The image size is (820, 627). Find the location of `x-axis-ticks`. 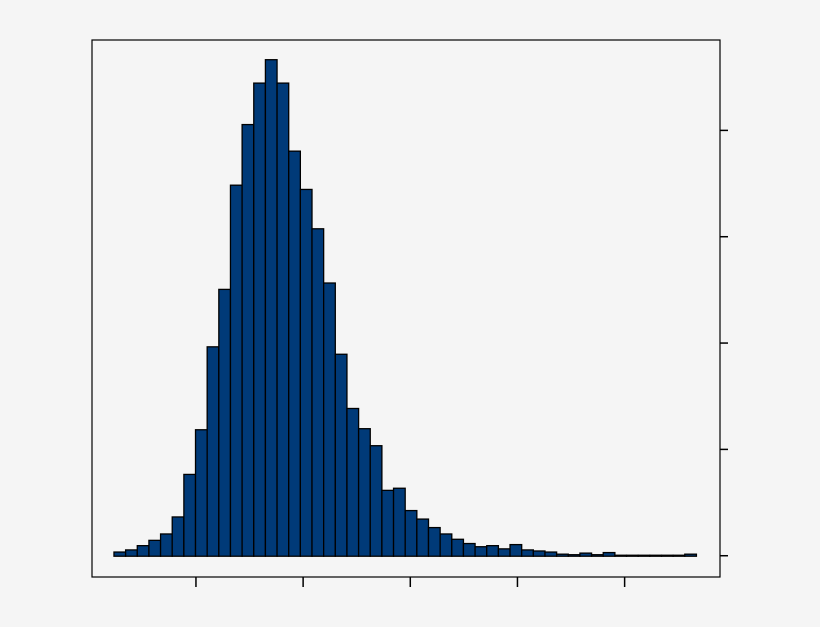

x-axis-ticks is located at coordinates (410, 582).